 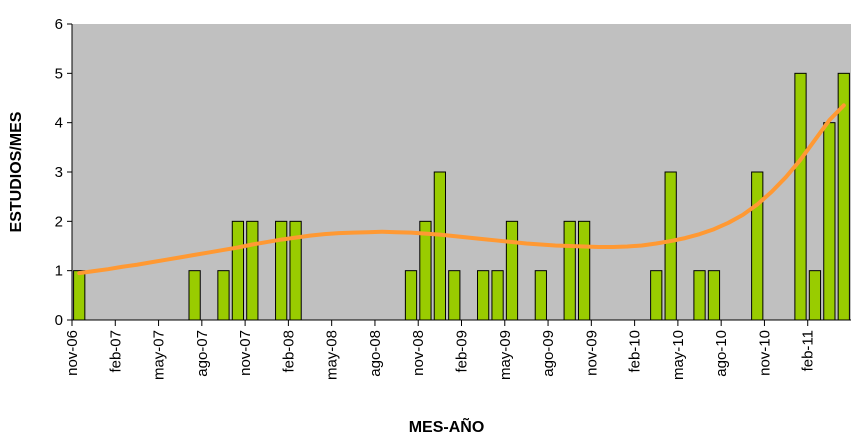 What do you see at coordinates (59, 123) in the screenshot?
I see `y-tick-label: 4` at bounding box center [59, 123].